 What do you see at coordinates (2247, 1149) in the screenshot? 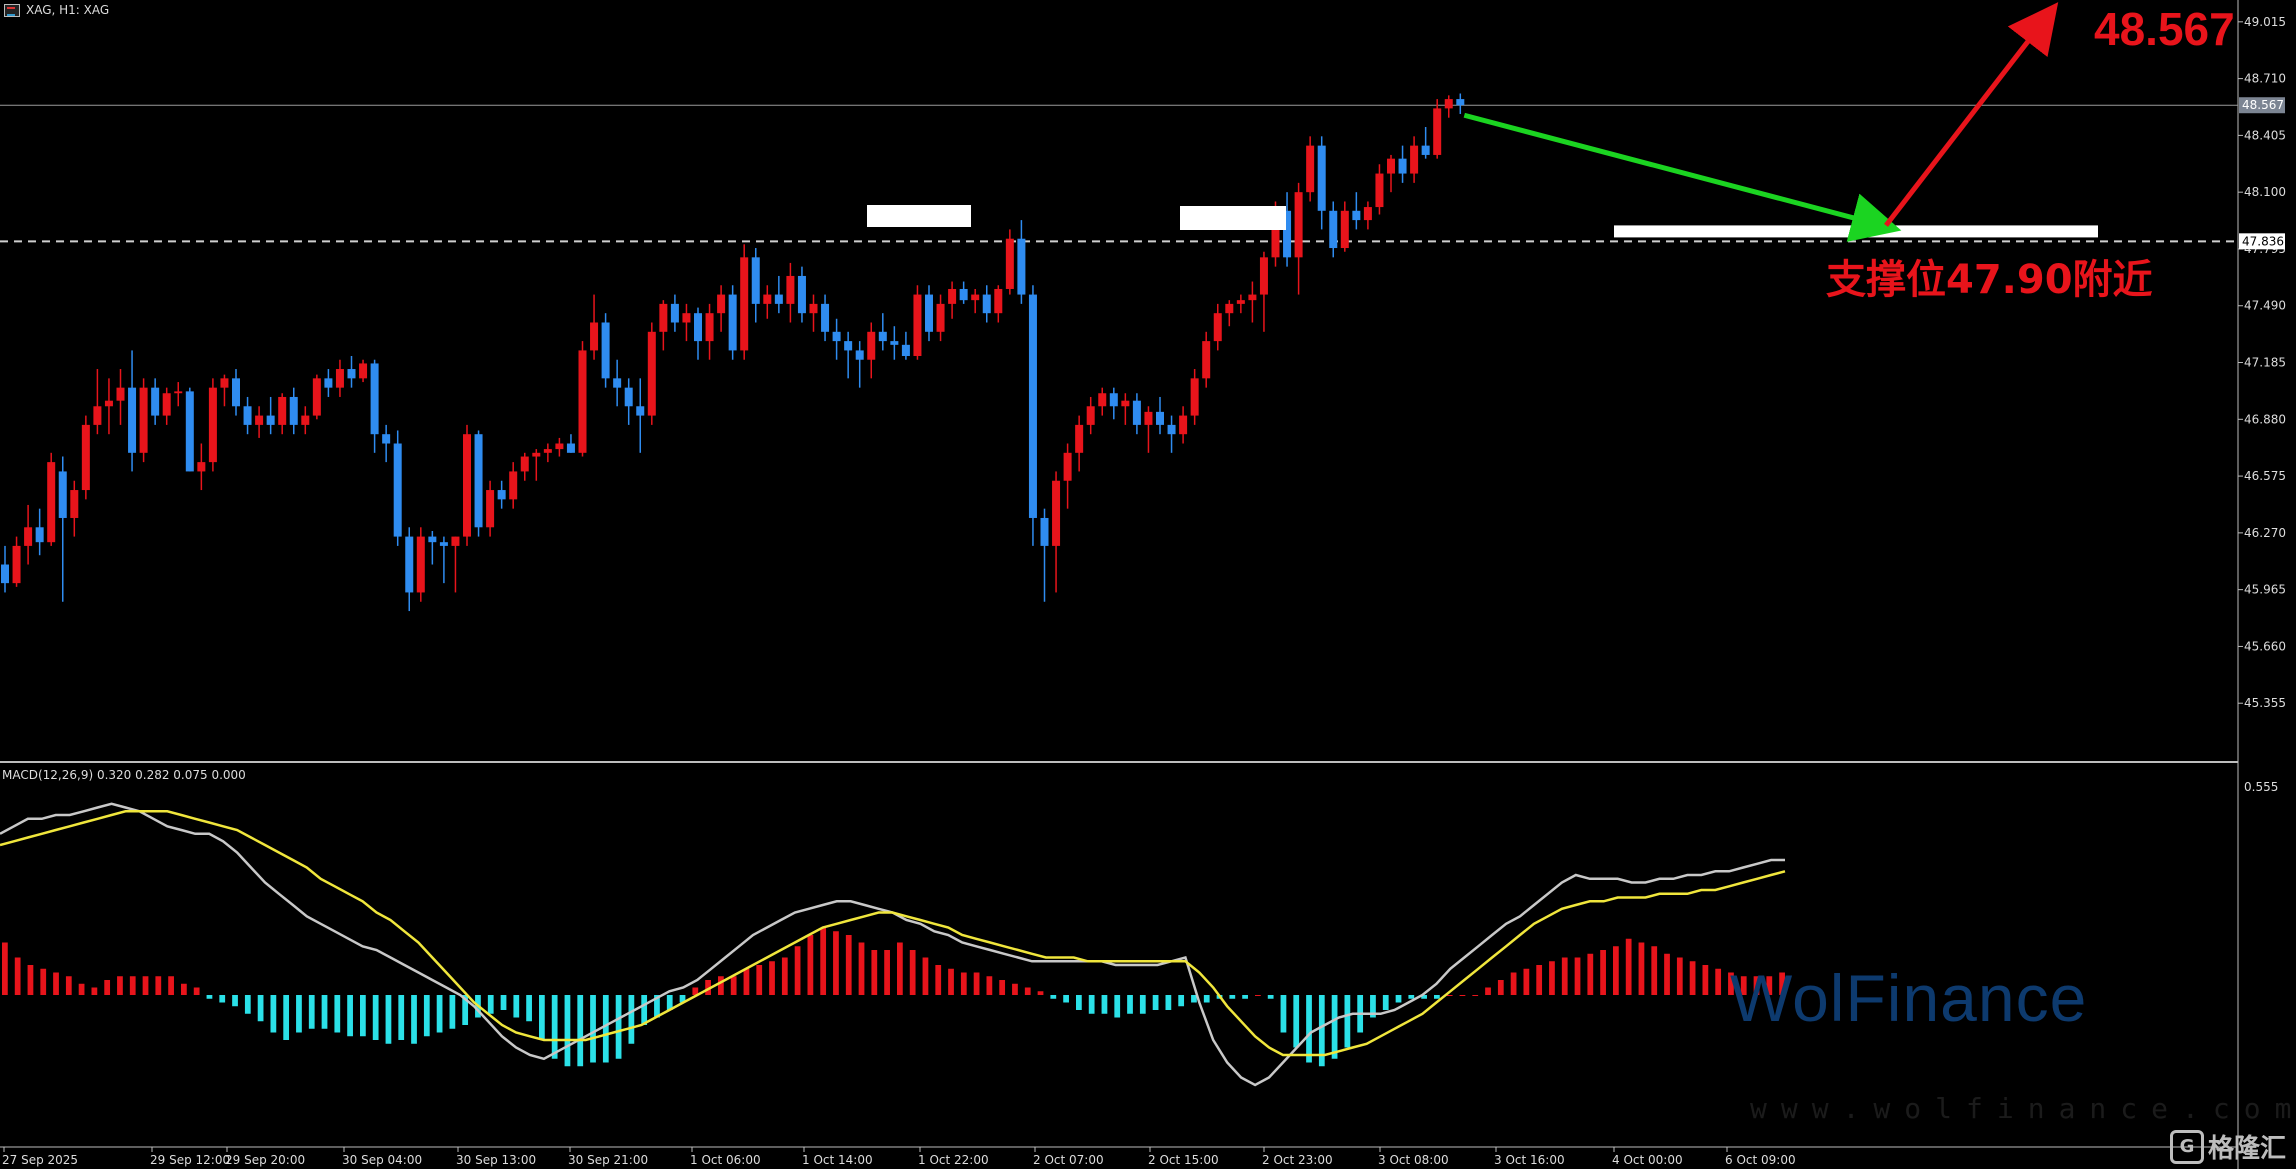
I see `source-logo-text: 格隆汇` at bounding box center [2247, 1149].